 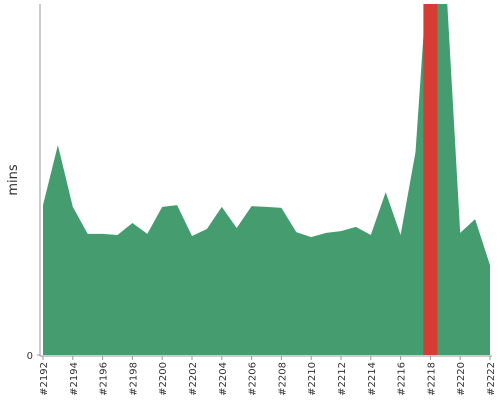 What do you see at coordinates (282, 379) in the screenshot?
I see `x-tick-label: #2208` at bounding box center [282, 379].